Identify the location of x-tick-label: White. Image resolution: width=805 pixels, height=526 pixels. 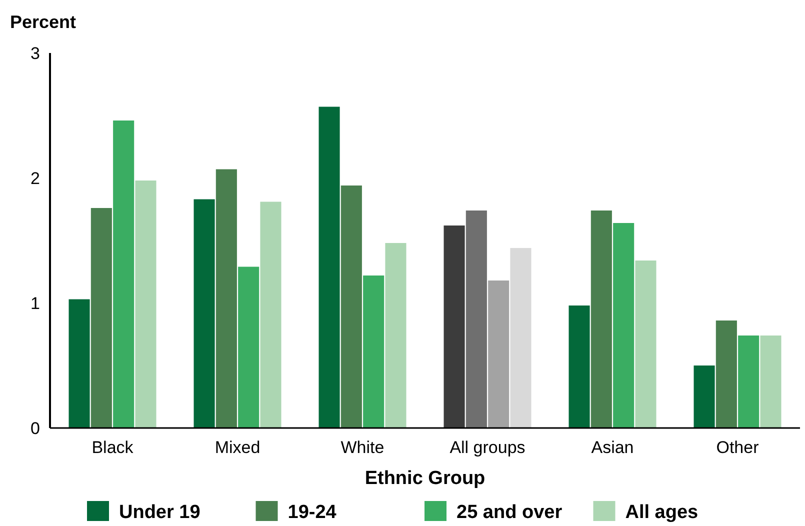
(362, 447).